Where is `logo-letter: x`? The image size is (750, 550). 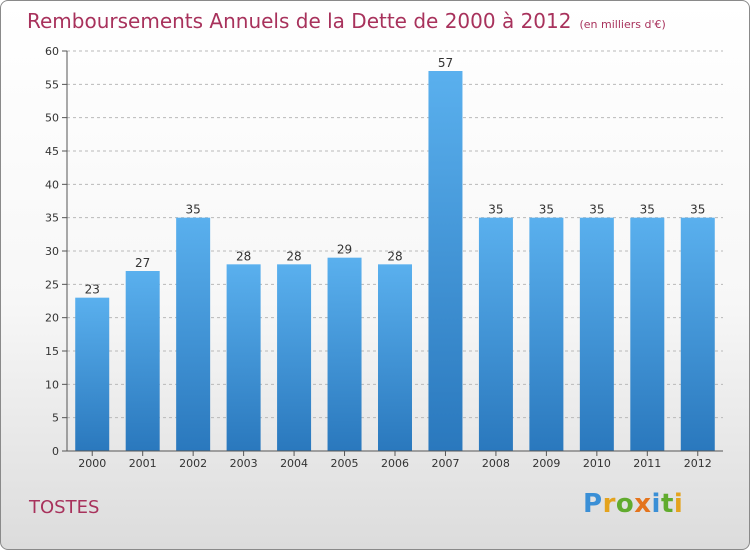 logo-letter: x is located at coordinates (643, 504).